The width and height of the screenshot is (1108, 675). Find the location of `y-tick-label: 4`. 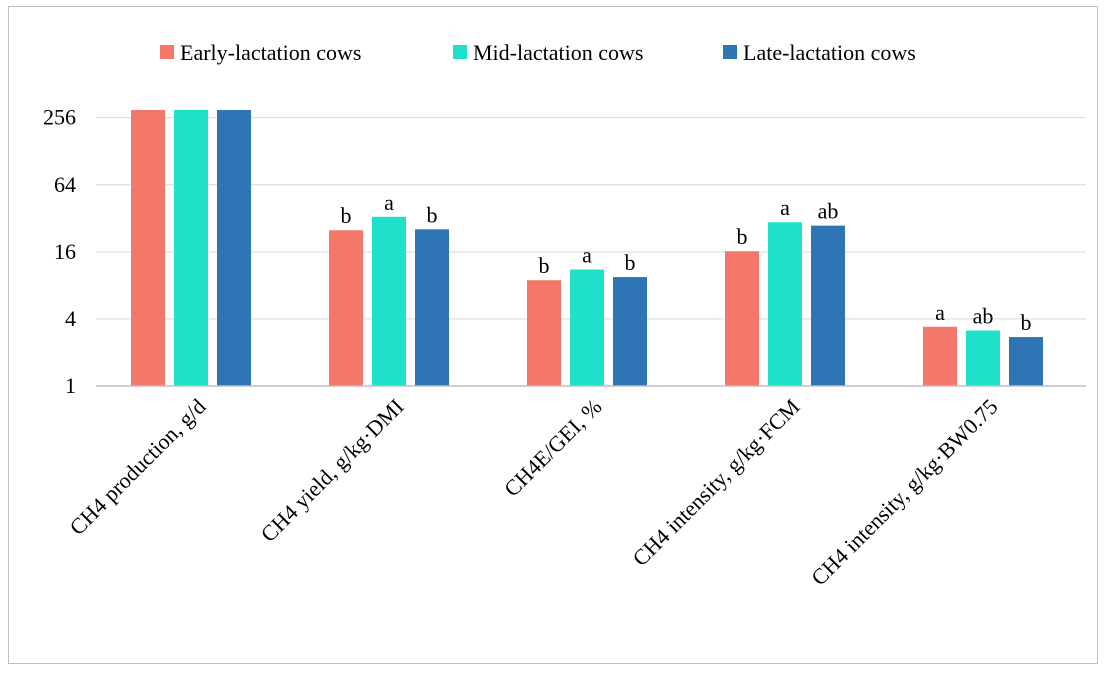

y-tick-label: 4 is located at coordinates (70, 318).